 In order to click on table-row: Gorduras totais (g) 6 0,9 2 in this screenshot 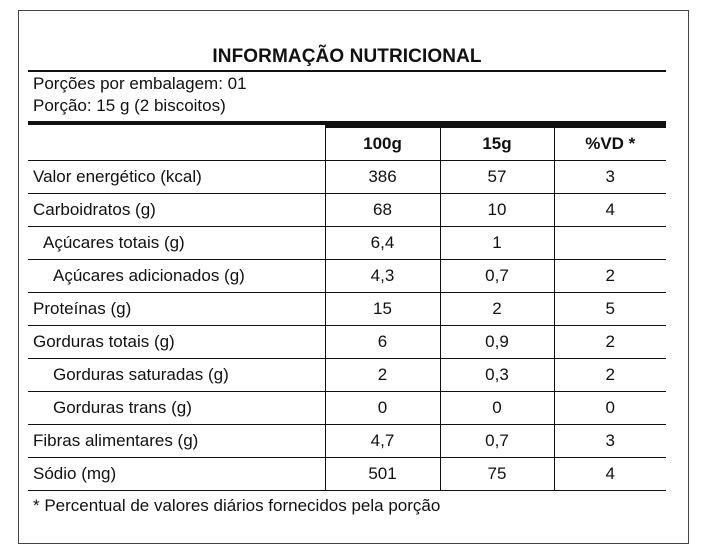, I will do `click(347, 342)`.